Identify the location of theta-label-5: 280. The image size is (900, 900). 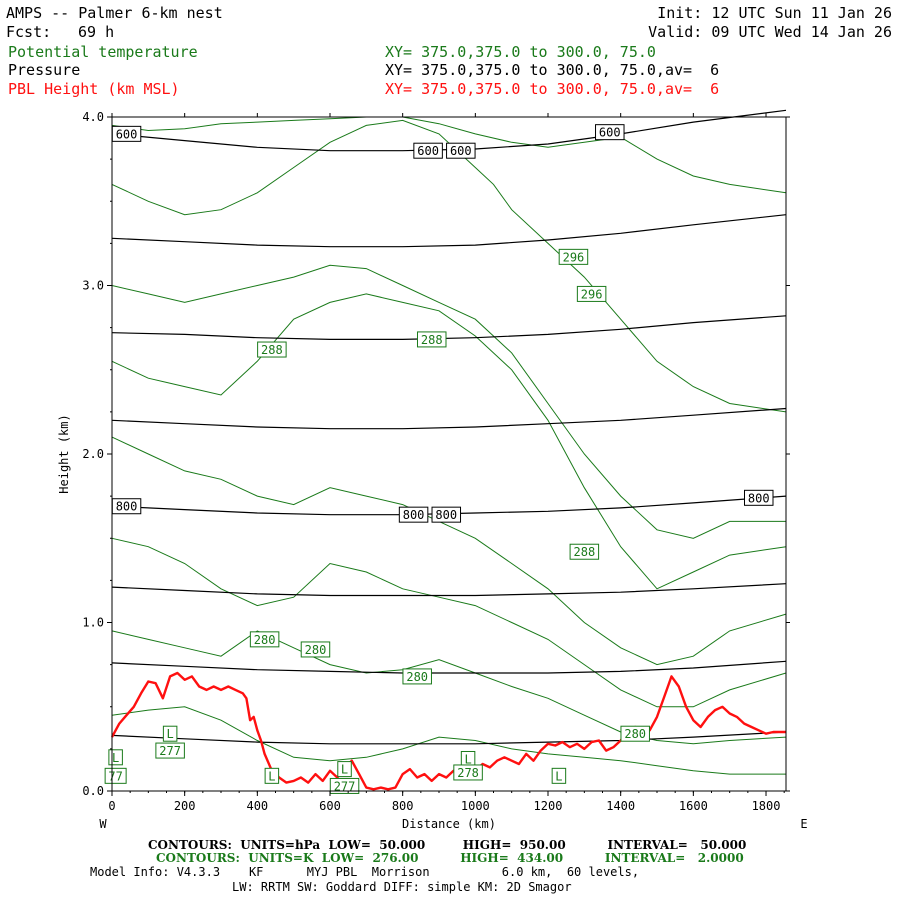
(265, 640).